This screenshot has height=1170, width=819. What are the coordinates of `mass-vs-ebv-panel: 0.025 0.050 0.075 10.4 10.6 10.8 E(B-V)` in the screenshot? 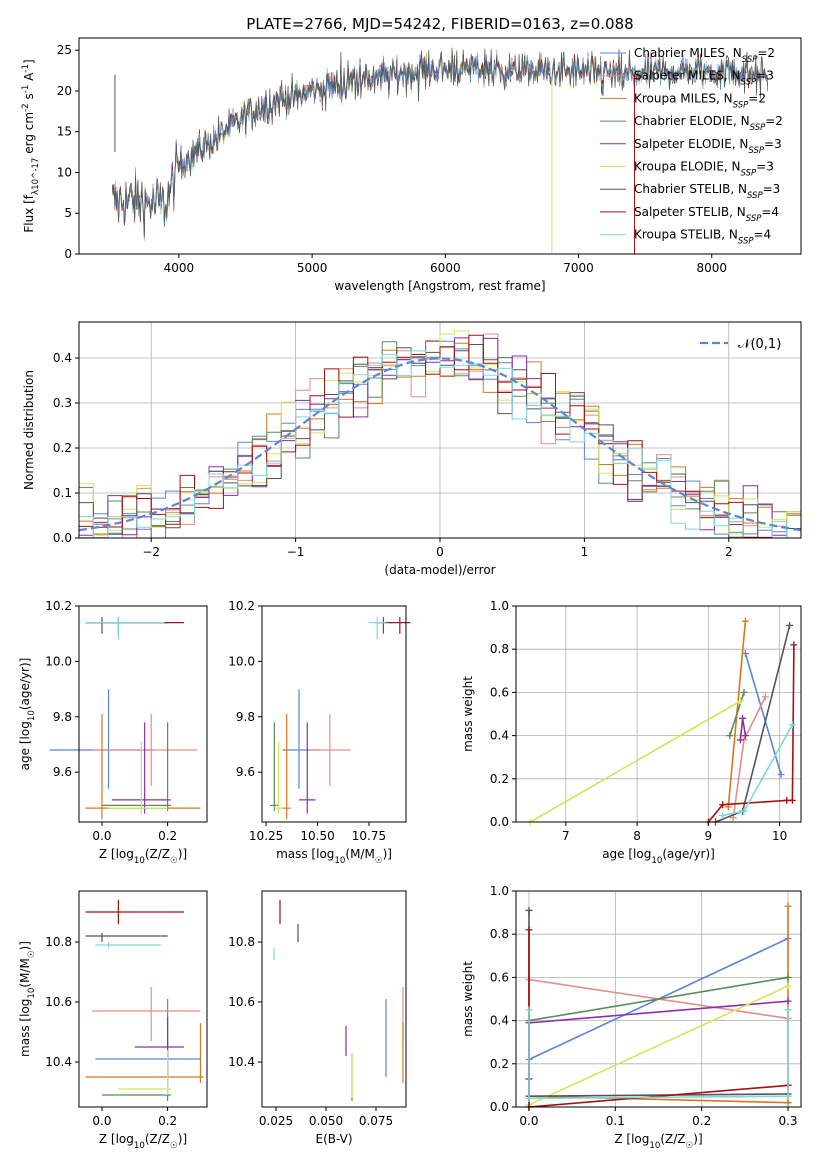 It's located at (317, 1018).